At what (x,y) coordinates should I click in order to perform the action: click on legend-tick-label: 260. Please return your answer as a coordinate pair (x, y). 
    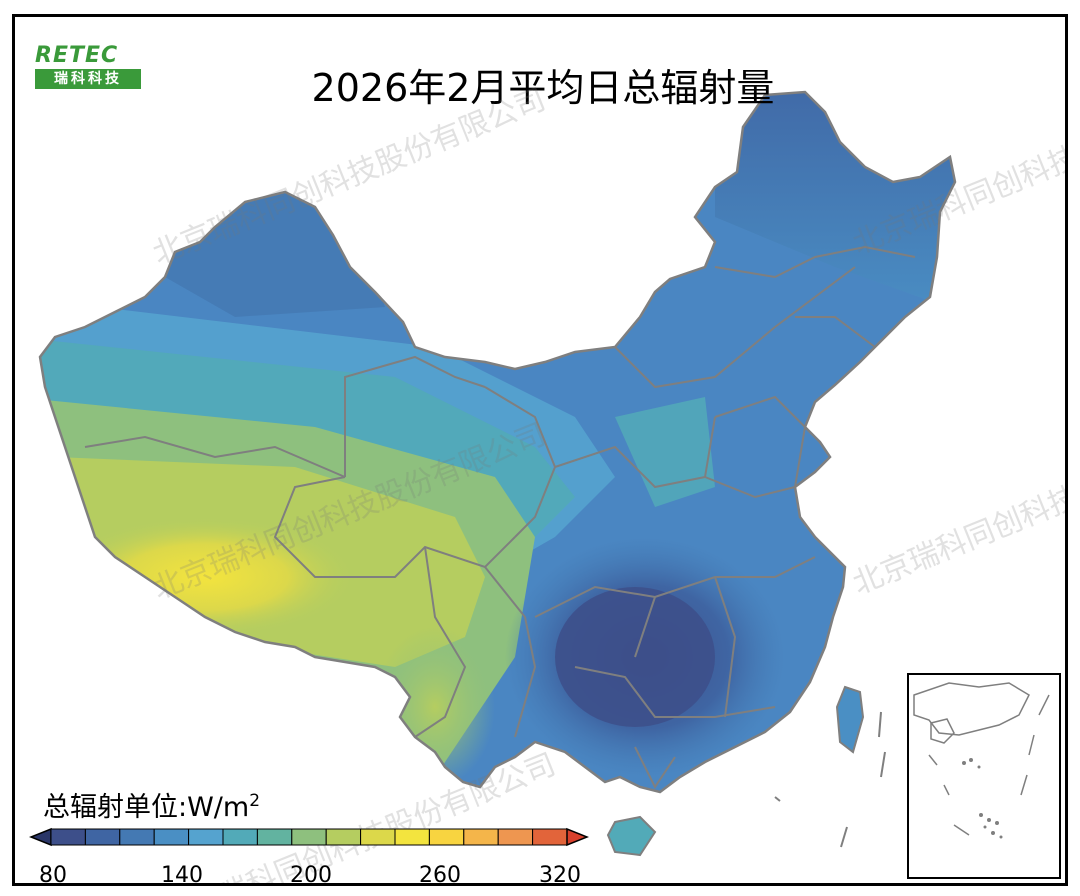
    Looking at the image, I should click on (440, 874).